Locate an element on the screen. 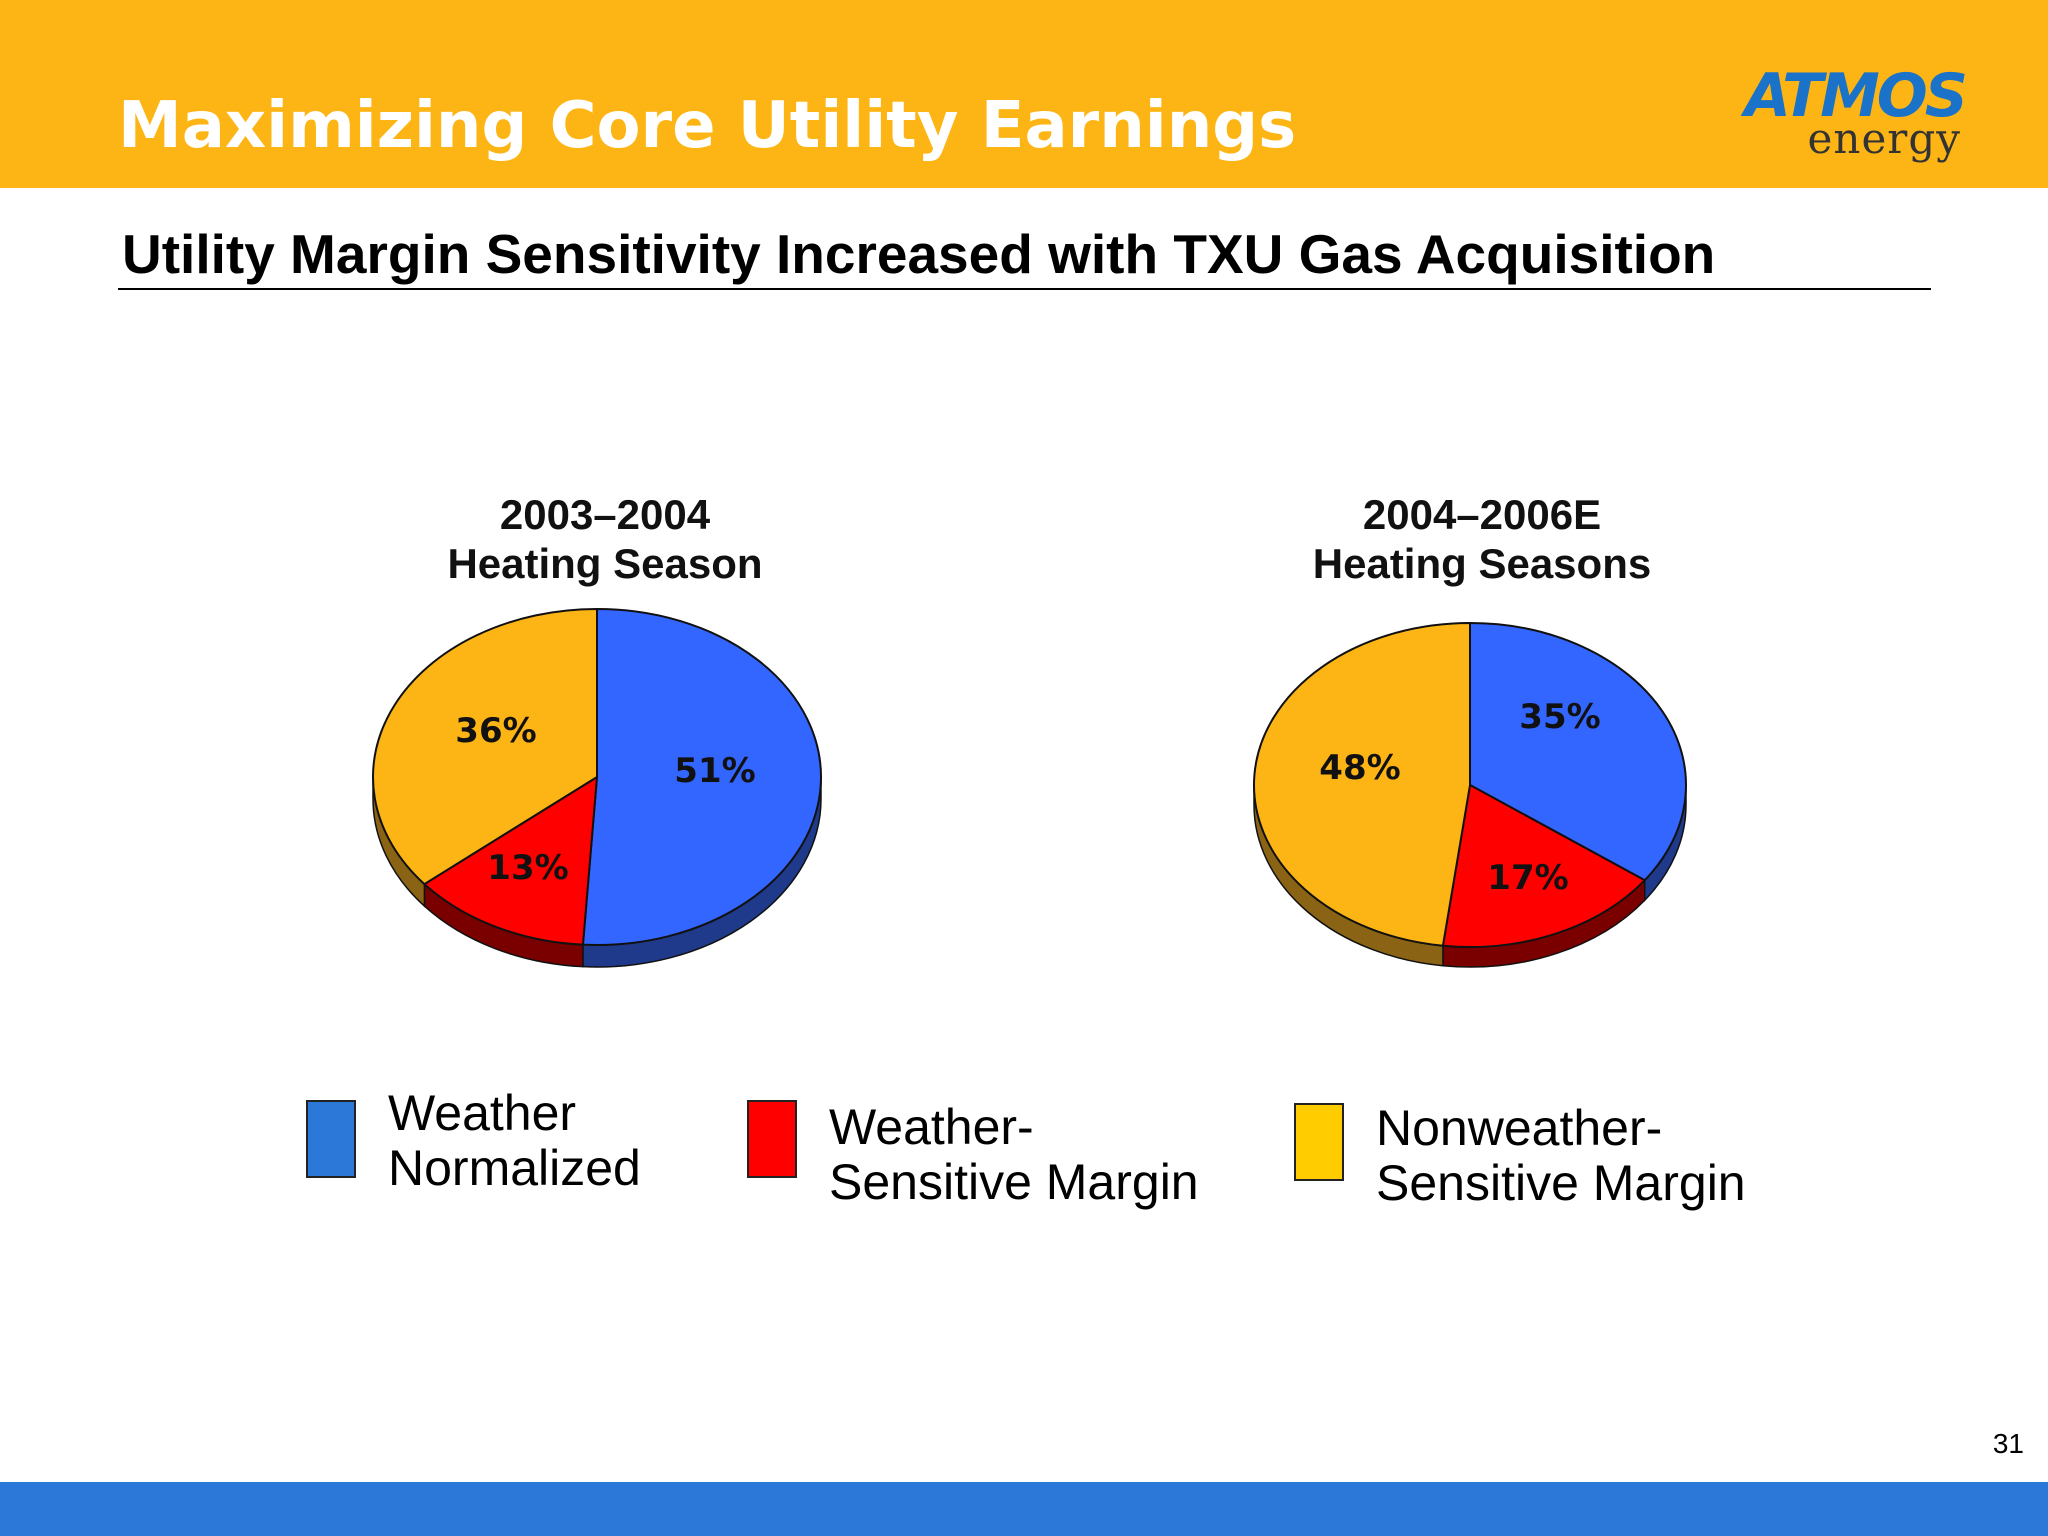 This screenshot has height=1536, width=2048. pie-chart-2-title-line2: Heating Seasons is located at coordinates (1482, 563).